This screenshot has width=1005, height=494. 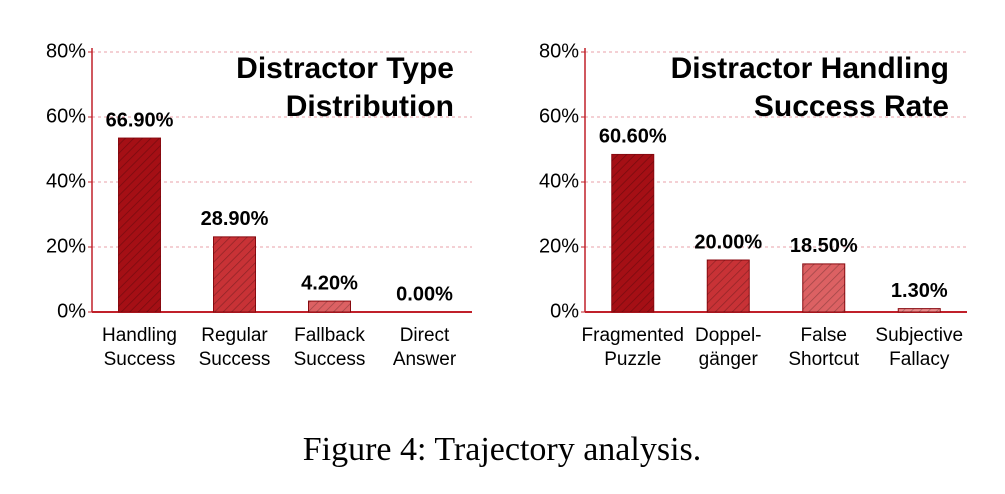 I want to click on x-tick-label: Handling, so click(x=139, y=335).